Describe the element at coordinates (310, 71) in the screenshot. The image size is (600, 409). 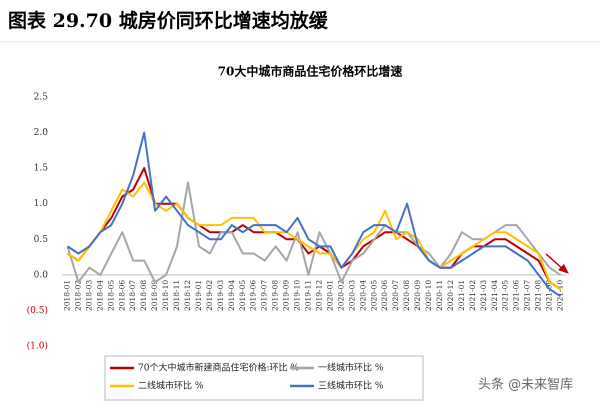
I see `chart-title: 70大中城市商品住宅价格环比增速` at that location.